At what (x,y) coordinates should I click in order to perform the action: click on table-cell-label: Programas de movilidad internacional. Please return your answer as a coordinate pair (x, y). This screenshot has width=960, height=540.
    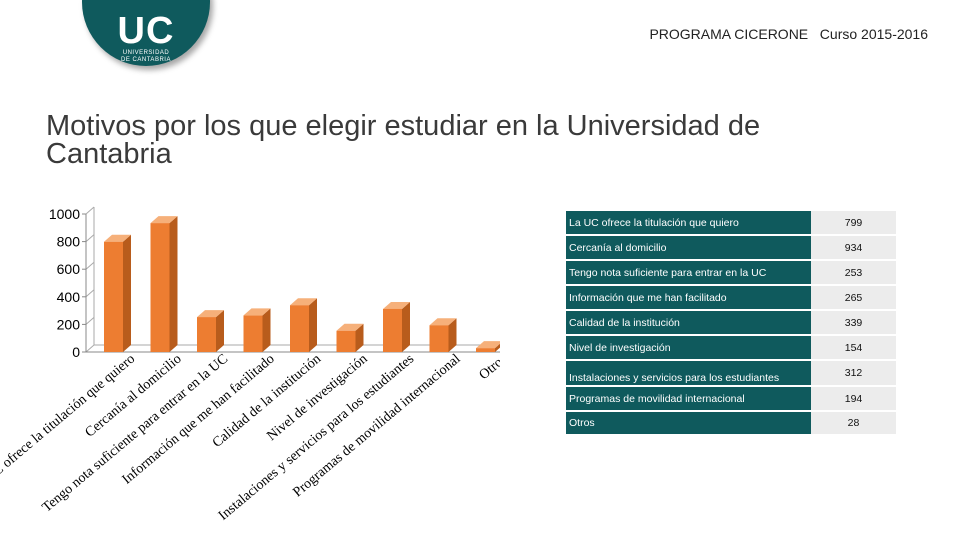
    Looking at the image, I should click on (688, 398).